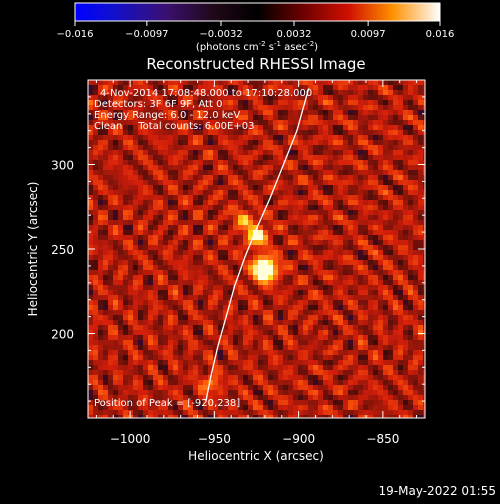 This screenshot has height=504, width=500. What do you see at coordinates (146, 34) in the screenshot?
I see `colorbar-tick-label: −0.0097` at bounding box center [146, 34].